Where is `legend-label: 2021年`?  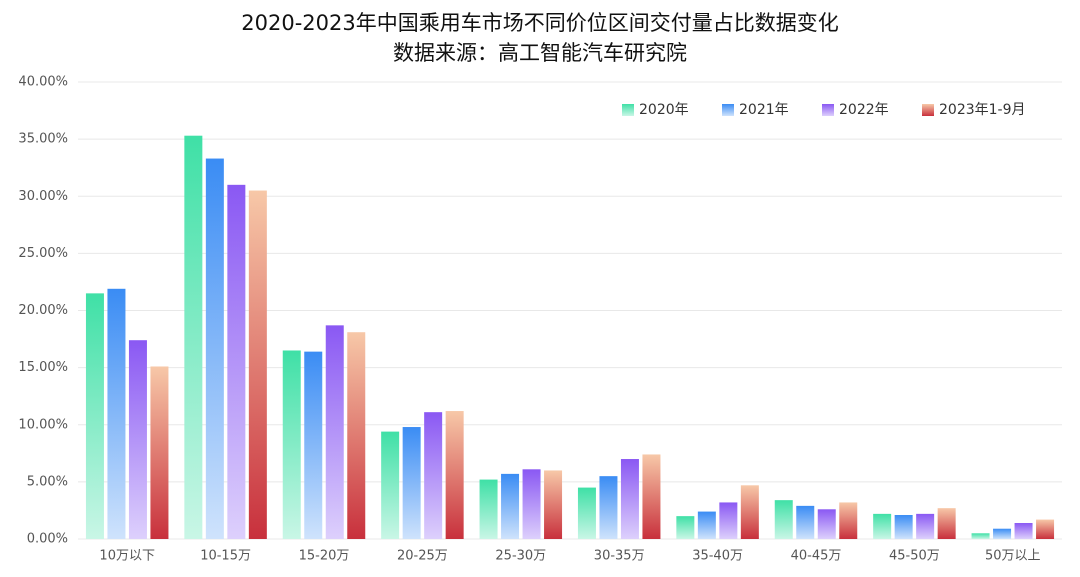
legend-label: 2021年 is located at coordinates (764, 110).